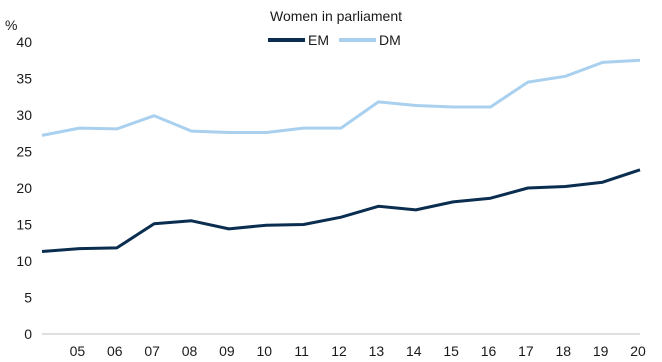 Image resolution: width=662 pixels, height=362 pixels. Describe the element at coordinates (24, 42) in the screenshot. I see `y-tick-label: 40` at that location.